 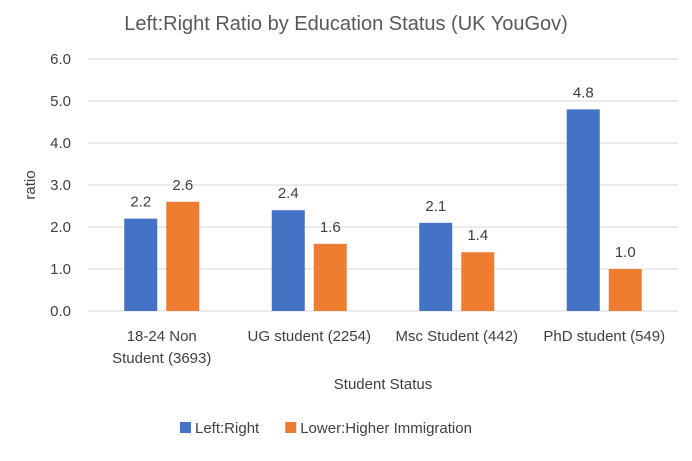 What do you see at coordinates (60, 59) in the screenshot?
I see `y-tick-label: 6.0` at bounding box center [60, 59].